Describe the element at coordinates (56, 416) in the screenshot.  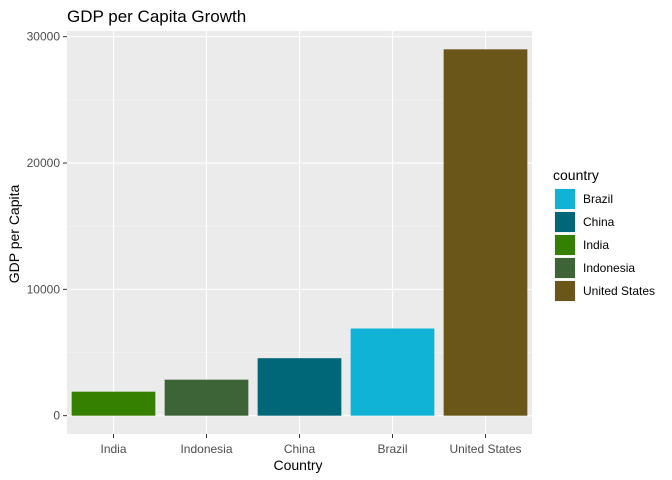
I see `y-tick-label: 0` at that location.